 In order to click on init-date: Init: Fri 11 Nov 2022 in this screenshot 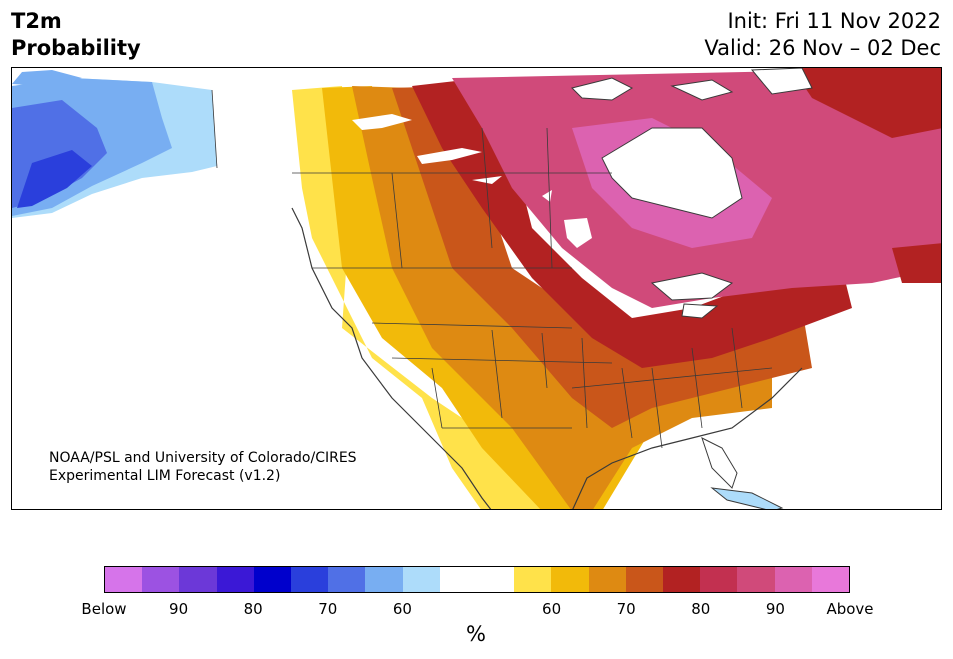, I will do `click(834, 21)`.